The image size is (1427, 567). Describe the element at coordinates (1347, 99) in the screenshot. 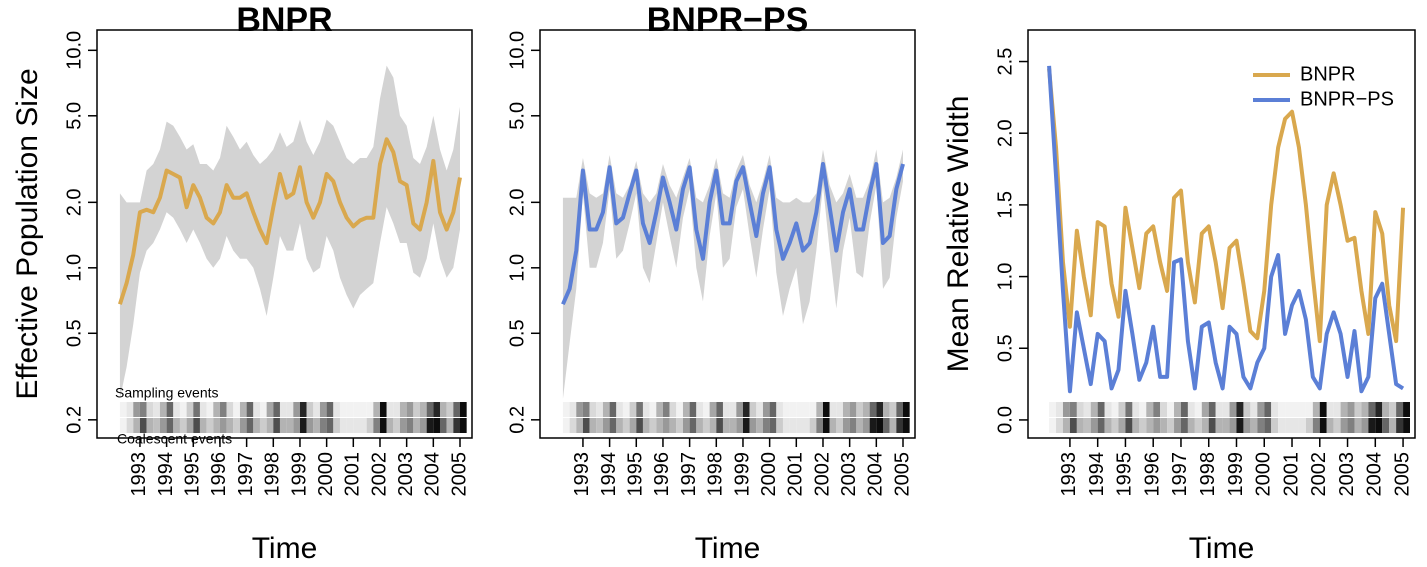

I see `legend-label: BNPR−PS` at that location.